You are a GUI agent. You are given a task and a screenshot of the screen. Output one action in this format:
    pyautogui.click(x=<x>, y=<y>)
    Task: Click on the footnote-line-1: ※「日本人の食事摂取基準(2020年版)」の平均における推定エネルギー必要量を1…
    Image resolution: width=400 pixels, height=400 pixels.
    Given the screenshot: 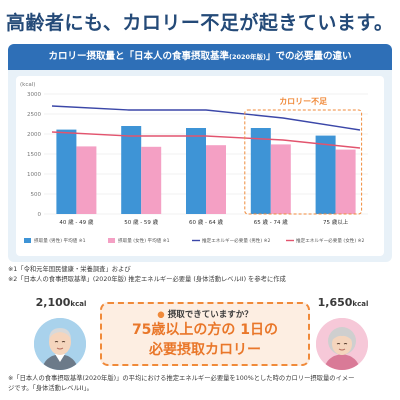 What is the action you would take?
    pyautogui.click(x=181, y=378)
    